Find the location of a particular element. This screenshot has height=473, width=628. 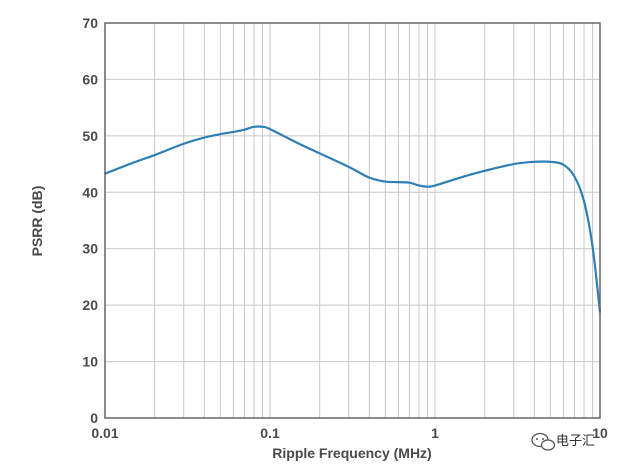

x-tick-label: 0.01 is located at coordinates (104, 433).